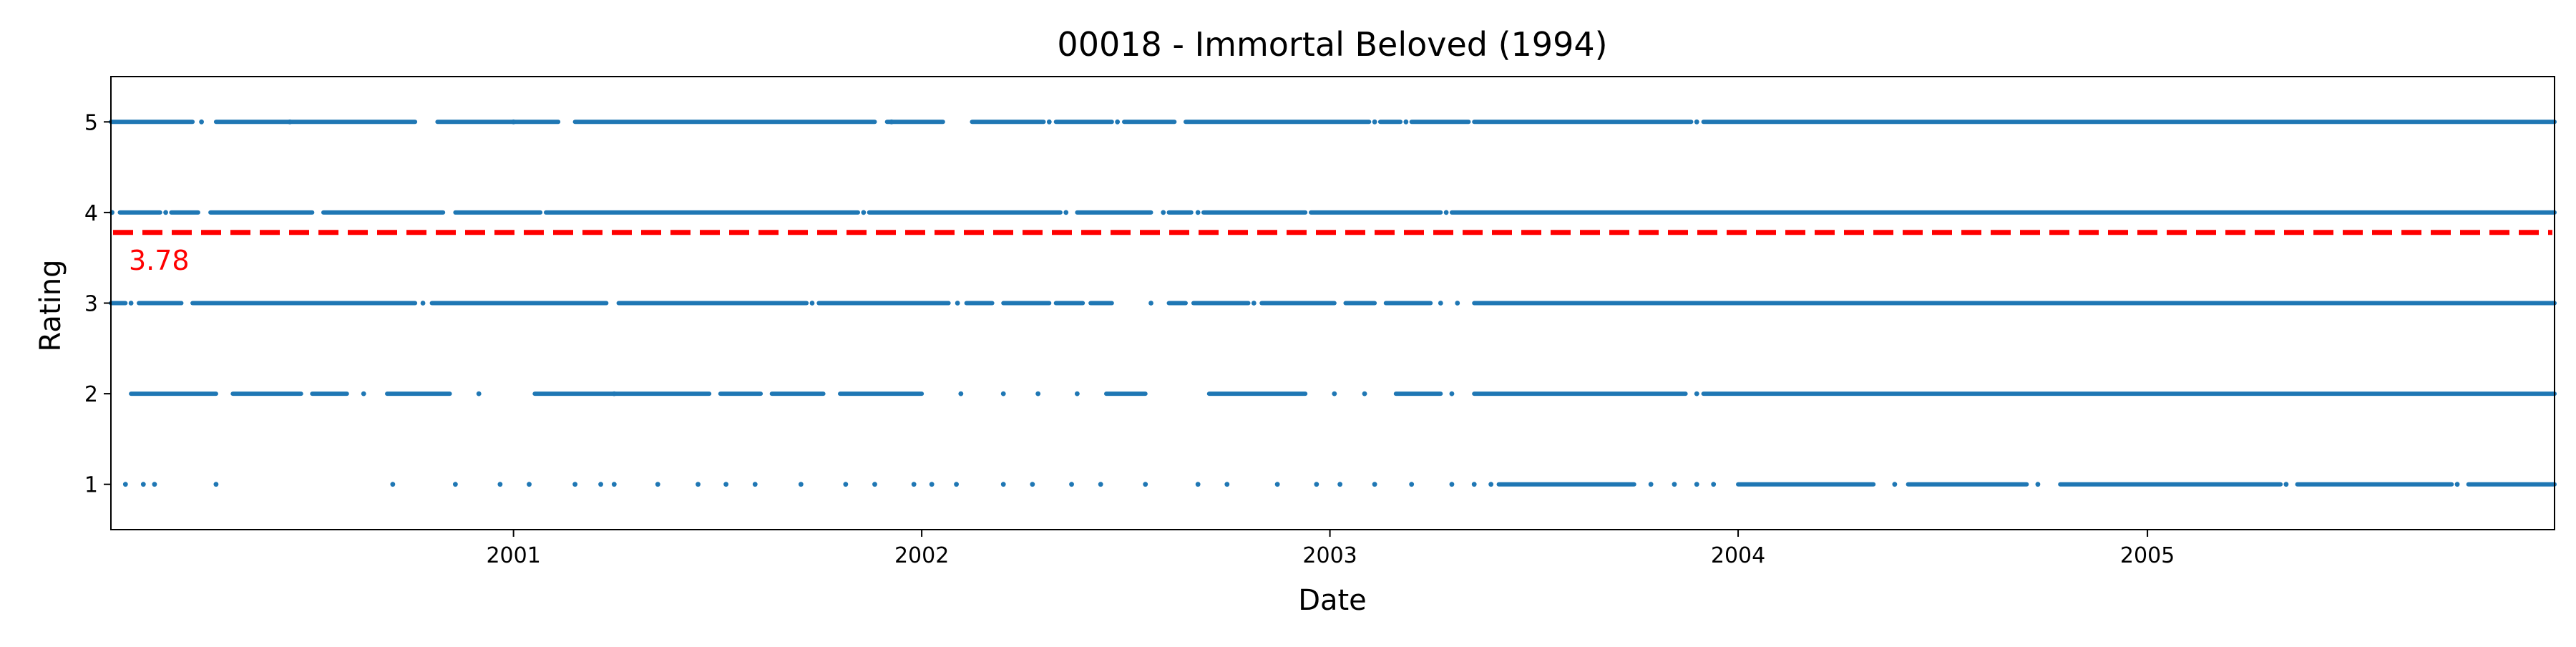 Image resolution: width=2576 pixels, height=647 pixels. What do you see at coordinates (1738, 555) in the screenshot?
I see `x-tick-label: 2004` at bounding box center [1738, 555].